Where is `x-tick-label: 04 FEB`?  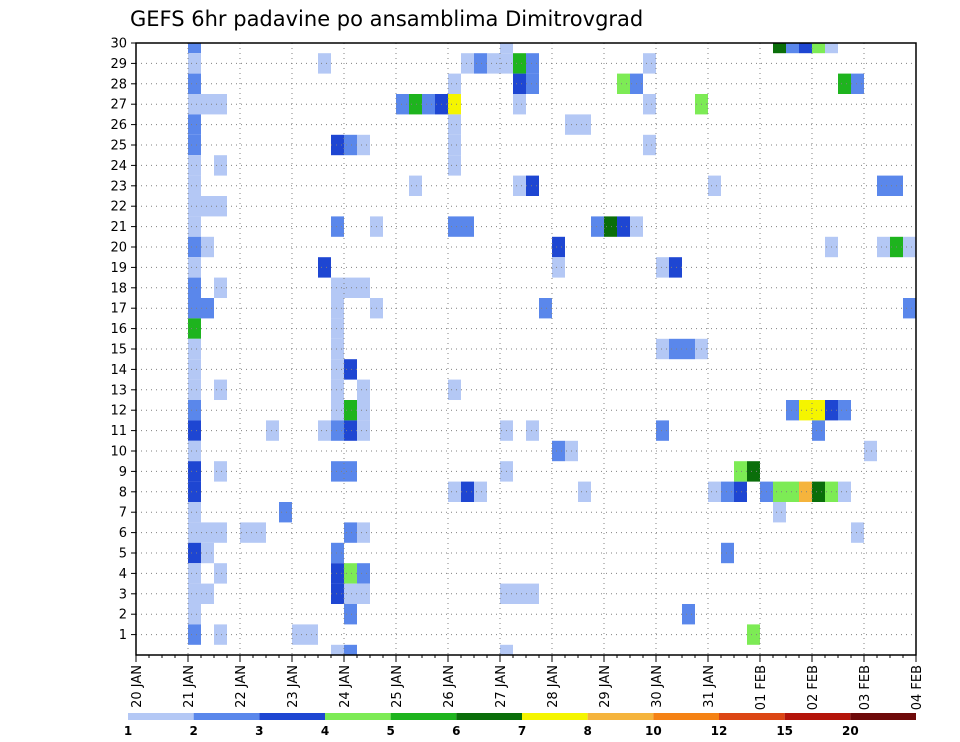
x-tick-label: 04 FEB is located at coordinates (917, 687).